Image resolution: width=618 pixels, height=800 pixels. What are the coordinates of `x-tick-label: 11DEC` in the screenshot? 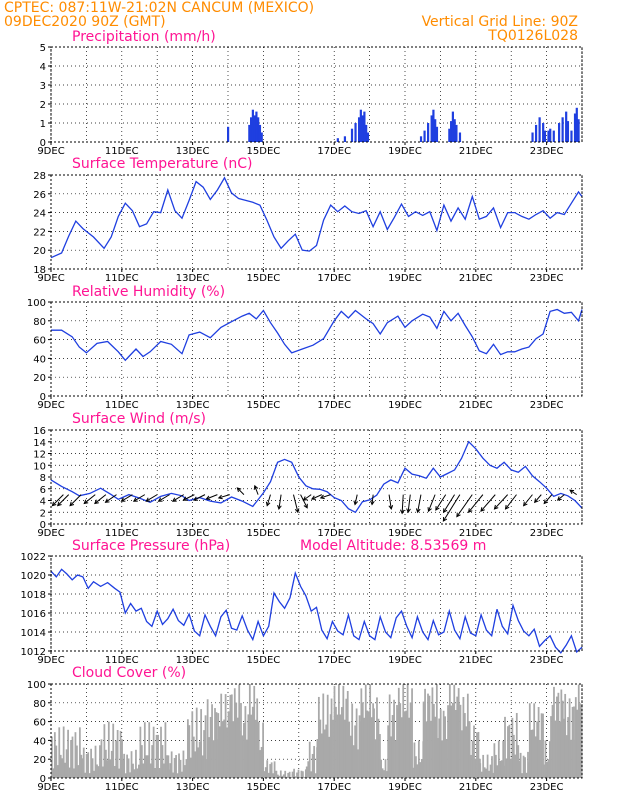 It's located at (122, 278).